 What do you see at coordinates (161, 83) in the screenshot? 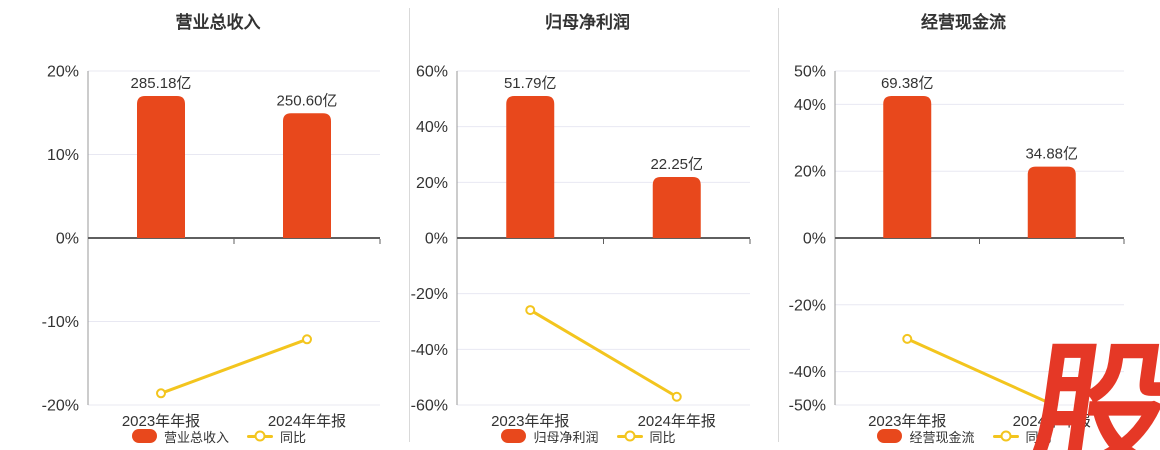
I see `bar-value-label: 285.18亿` at bounding box center [161, 83].